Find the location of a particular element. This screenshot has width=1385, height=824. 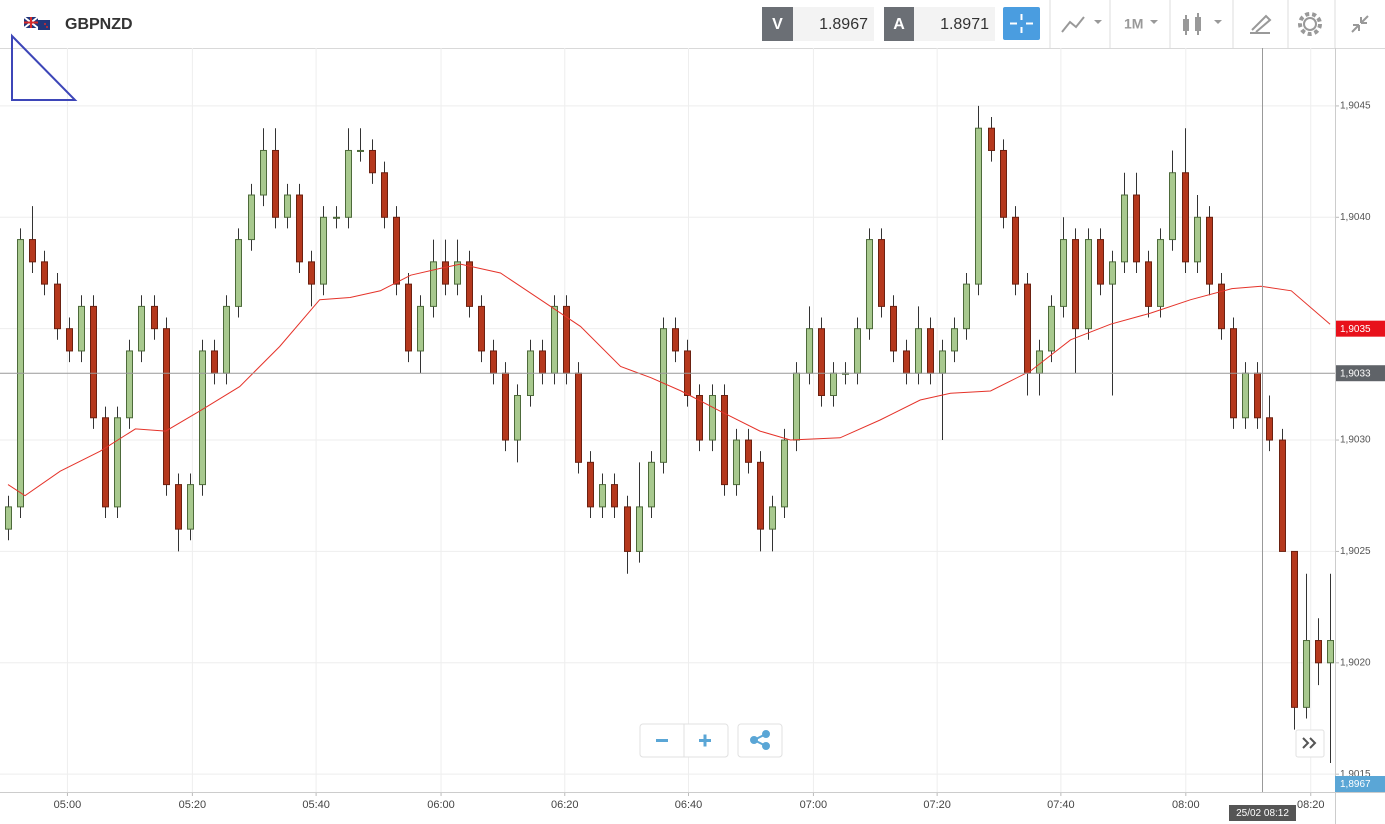

symbol: GBPNZD is located at coordinates (99, 24).